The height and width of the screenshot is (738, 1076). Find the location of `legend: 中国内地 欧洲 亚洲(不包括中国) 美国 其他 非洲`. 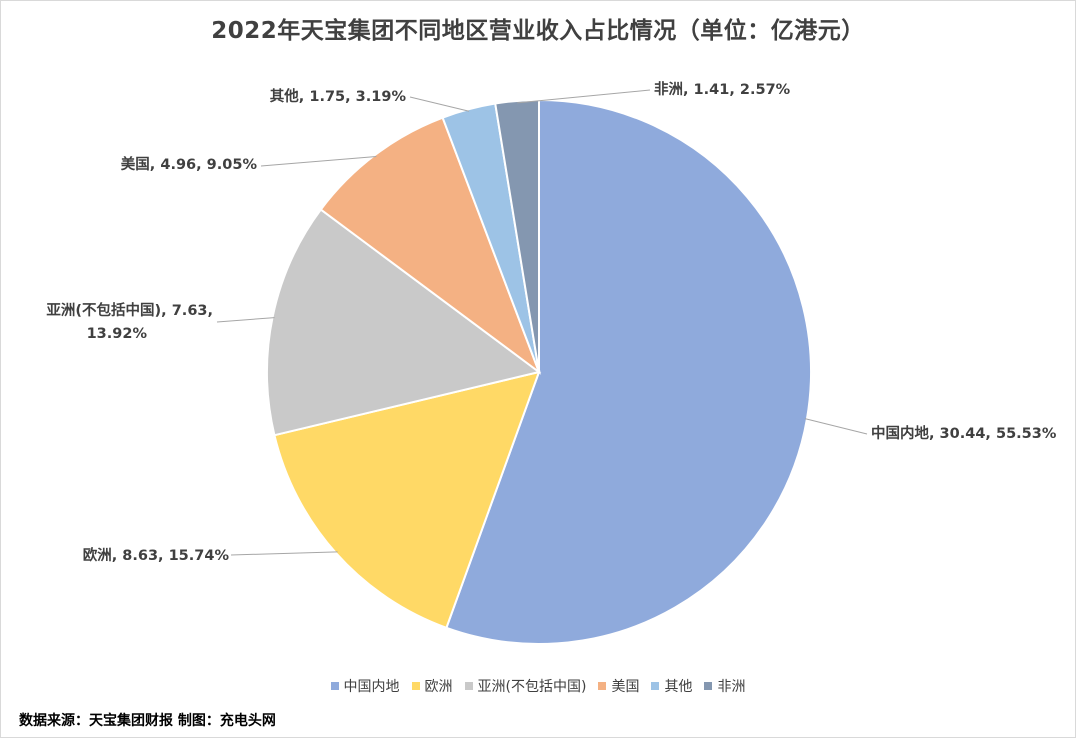

legend: 中国内地 欧洲 亚洲(不包括中国) 美国 其他 非洲 is located at coordinates (538, 686).